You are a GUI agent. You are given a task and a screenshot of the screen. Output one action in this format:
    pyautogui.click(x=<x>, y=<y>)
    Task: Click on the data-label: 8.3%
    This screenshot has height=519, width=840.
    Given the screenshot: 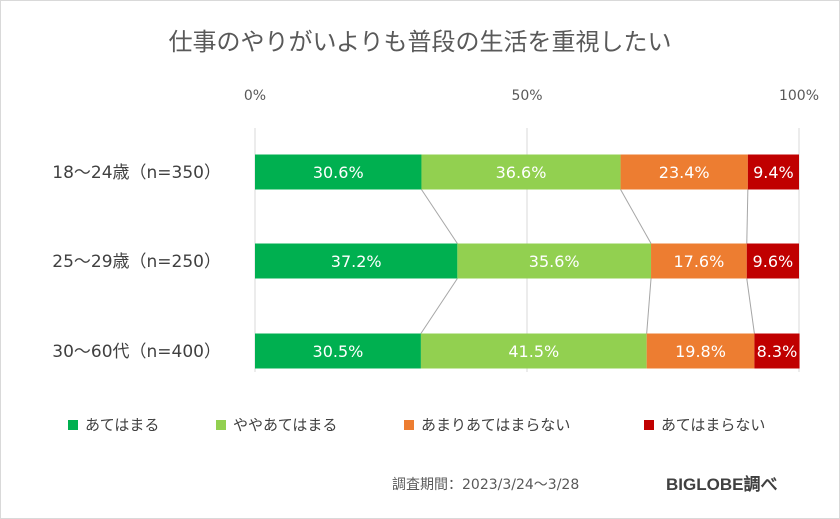 What is the action you would take?
    pyautogui.click(x=777, y=351)
    